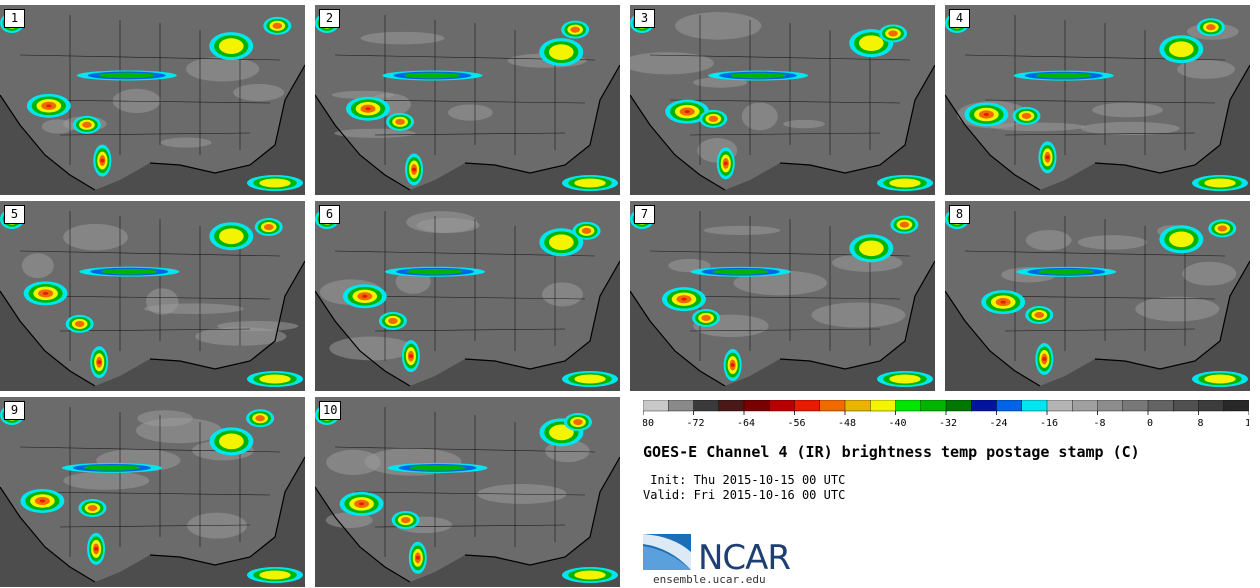  Describe the element at coordinates (329, 214) in the screenshot. I see `member-number-label: 6` at that location.